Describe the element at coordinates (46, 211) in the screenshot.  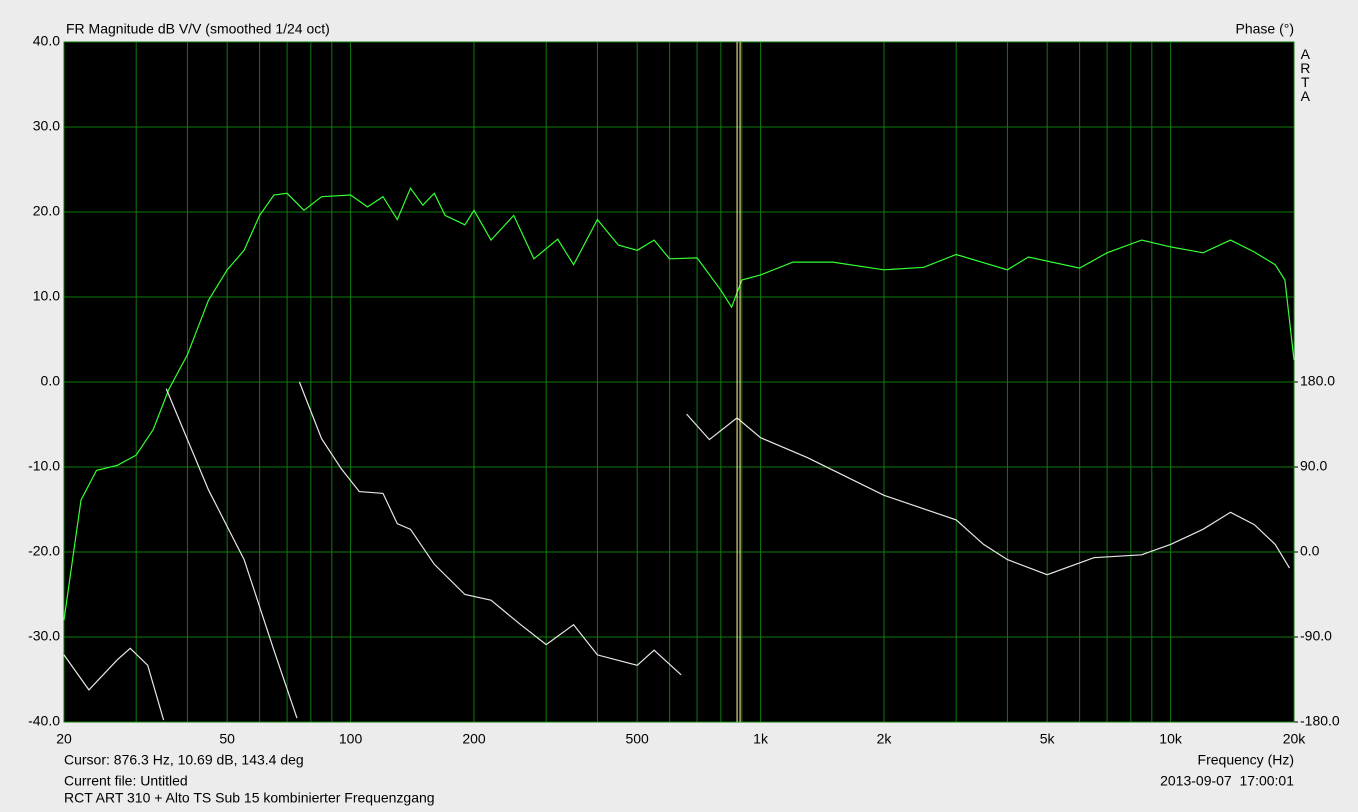
I see `y-tick-label: 20.0` at that location.